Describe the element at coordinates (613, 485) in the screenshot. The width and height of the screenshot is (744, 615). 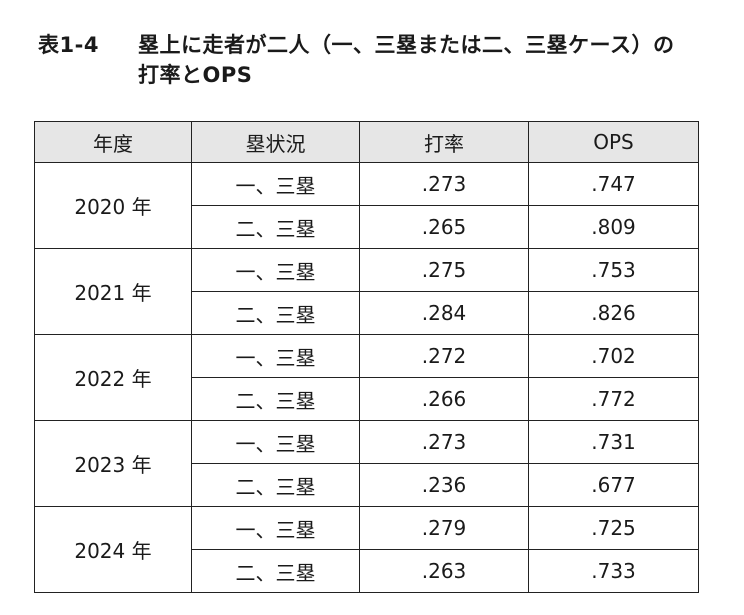
I see `ops-cell: .677` at that location.